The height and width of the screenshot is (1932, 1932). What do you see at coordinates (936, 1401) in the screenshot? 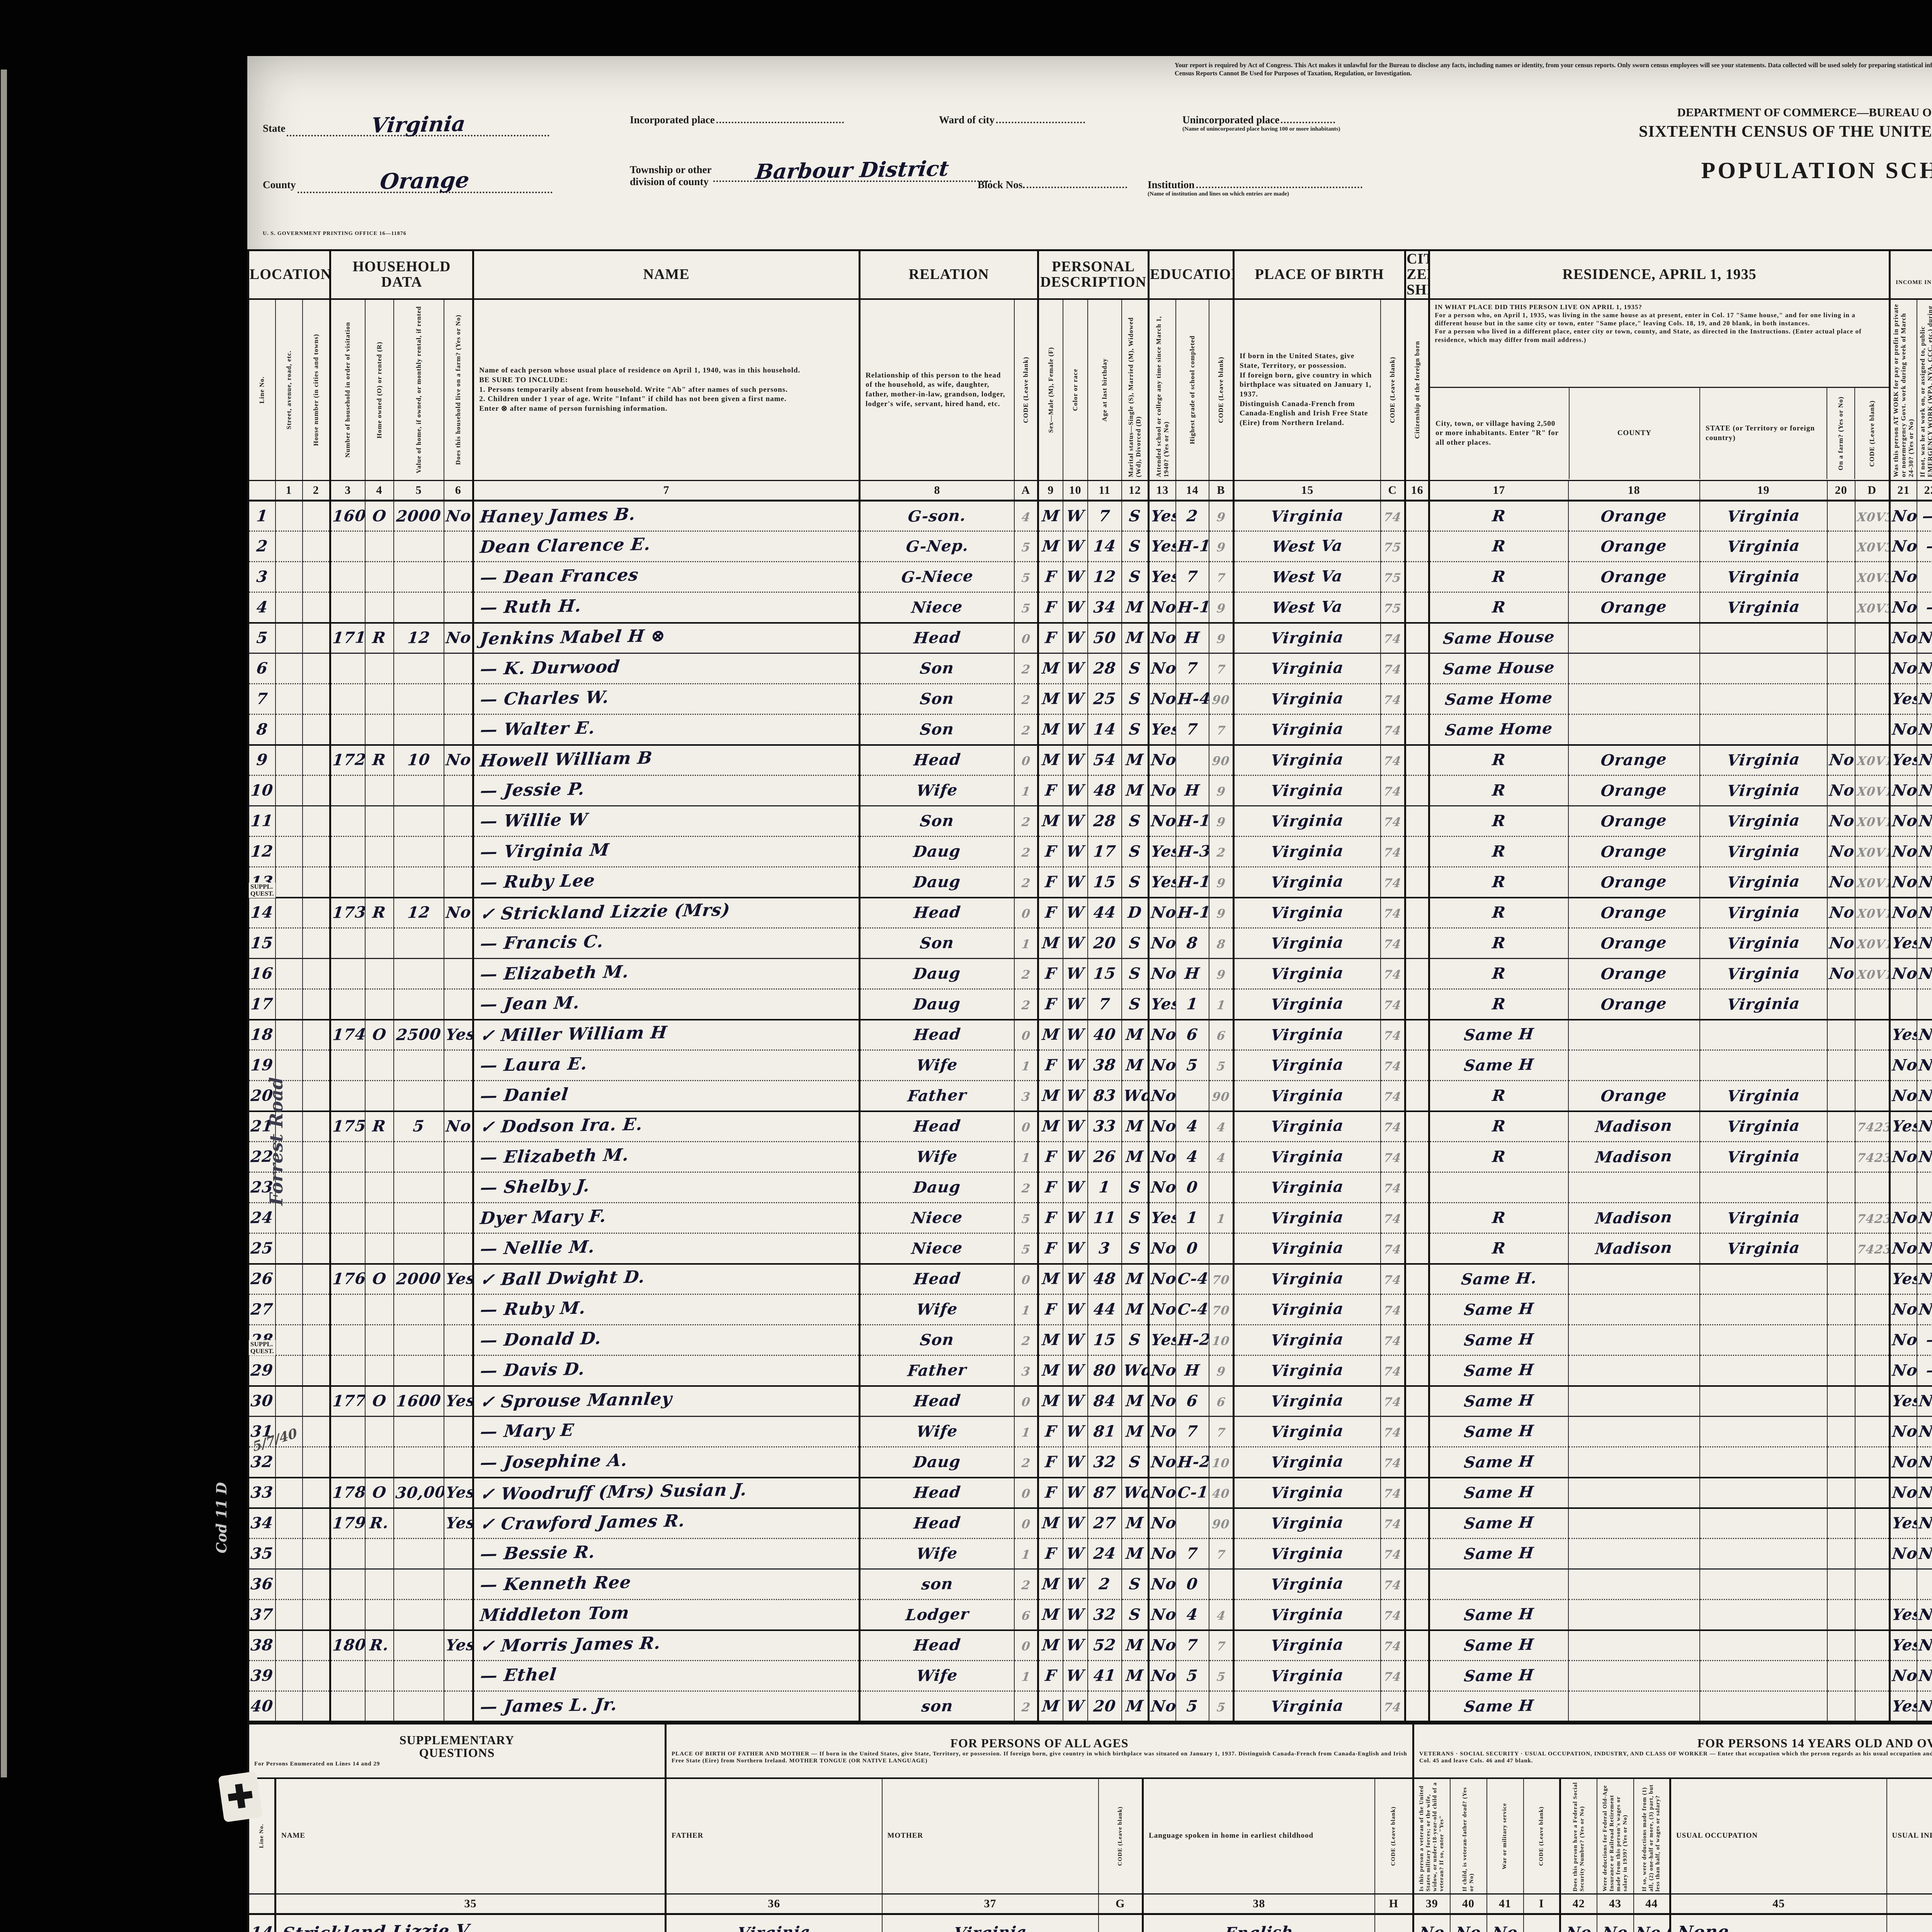
I see `cell-rel: Head` at bounding box center [936, 1401].